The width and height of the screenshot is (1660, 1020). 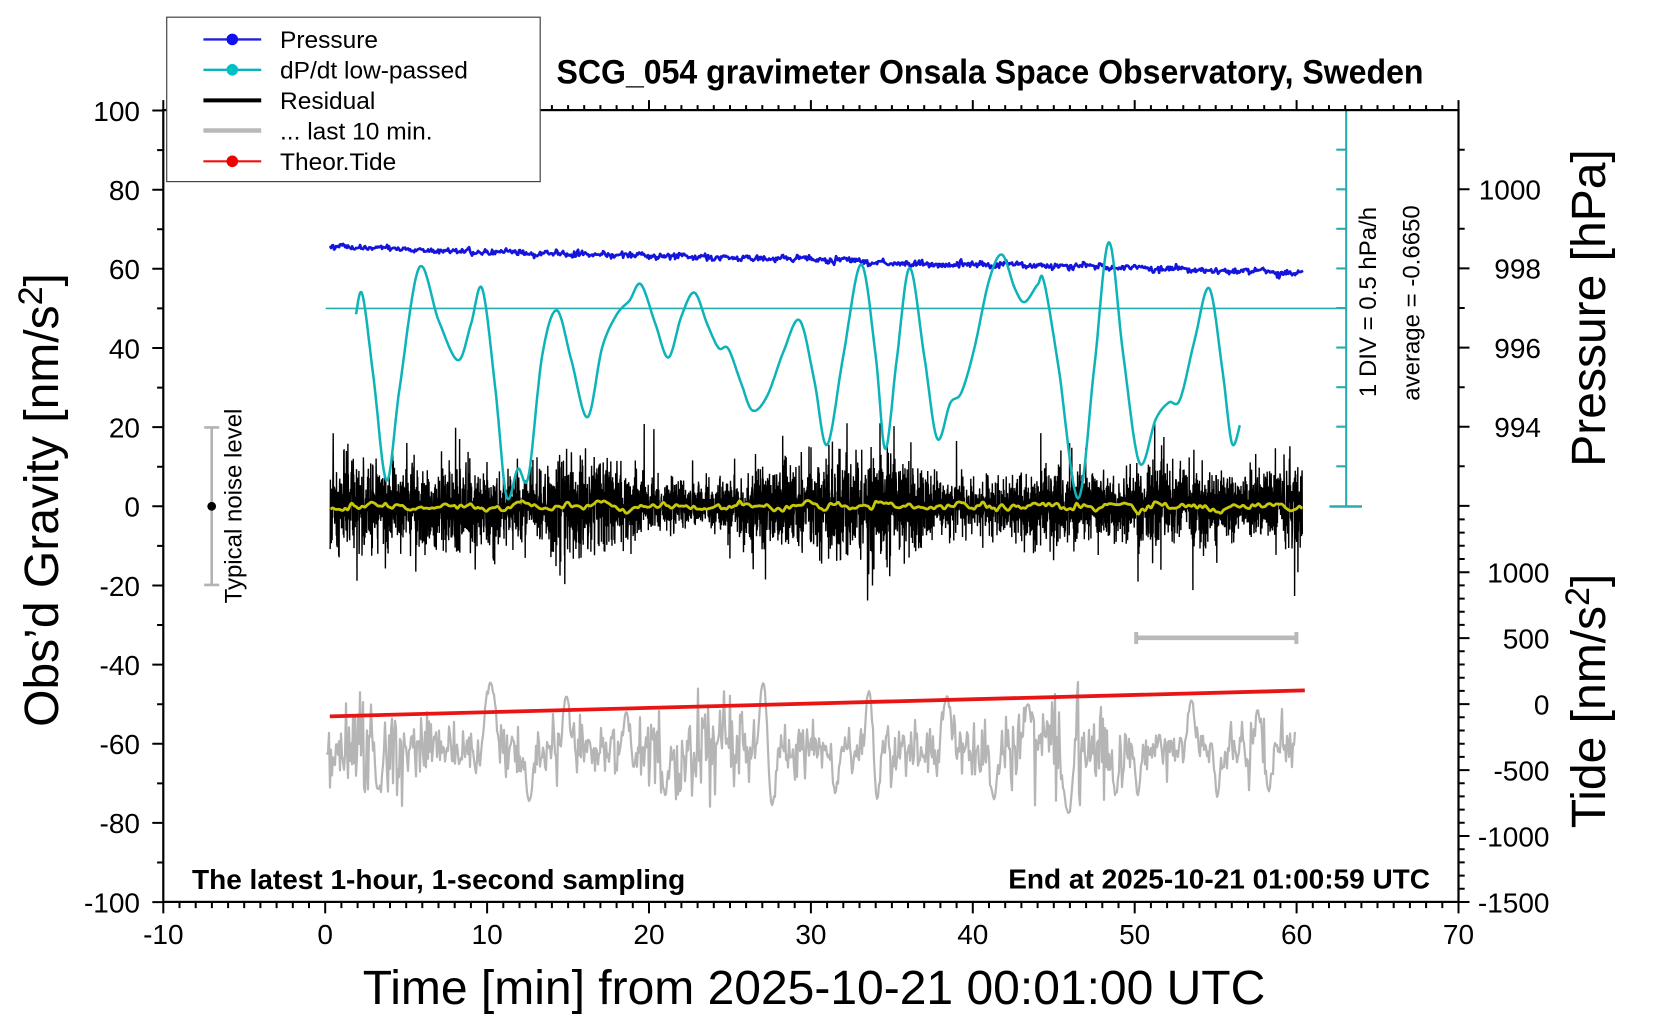 I want to click on svg-text: -20, so click(x=120, y=586).